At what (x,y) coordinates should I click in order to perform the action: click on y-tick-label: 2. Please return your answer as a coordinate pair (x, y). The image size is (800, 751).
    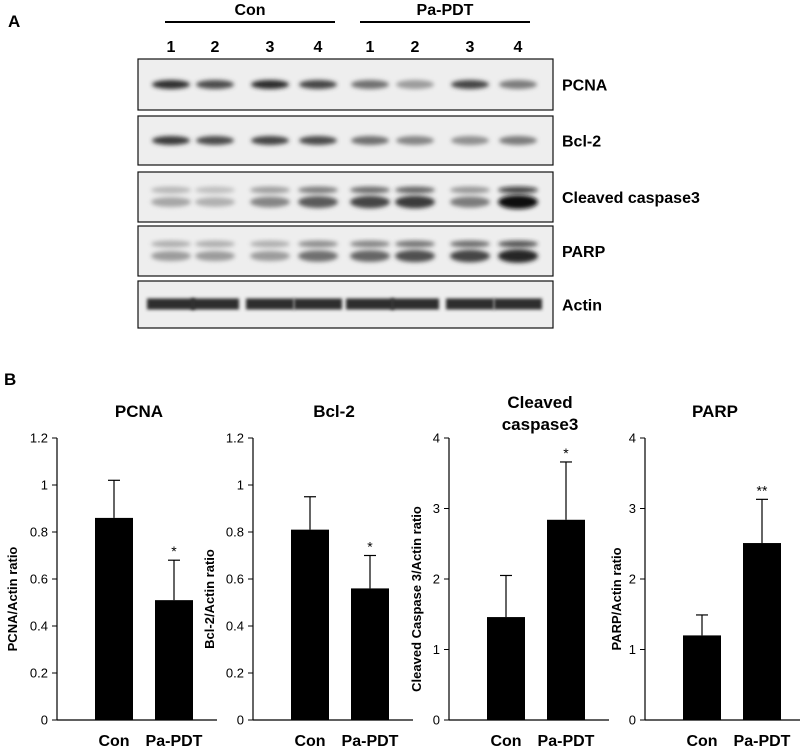
    Looking at the image, I should click on (632, 579).